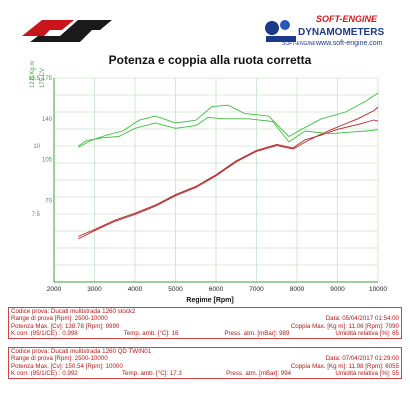  What do you see at coordinates (67, 366) in the screenshot?
I see `run2-potenza: Potenza Max. [Cv]: 150.54 [Rpm]: 10000` at bounding box center [67, 366].